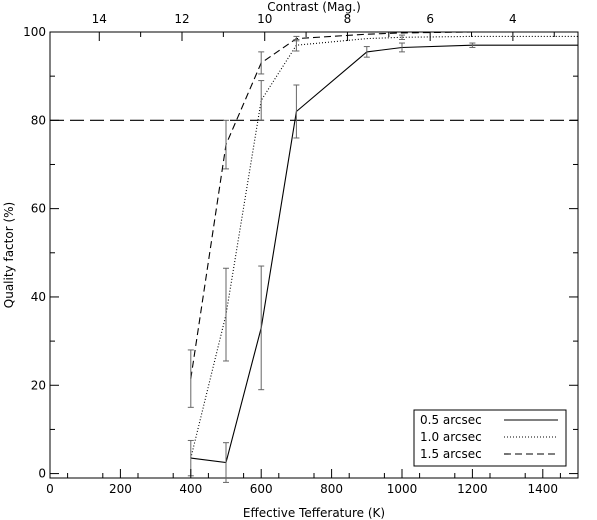 The height and width of the screenshot is (520, 597). What do you see at coordinates (451, 454) in the screenshot?
I see `legend-label-3: 1.5 arcsec` at bounding box center [451, 454].